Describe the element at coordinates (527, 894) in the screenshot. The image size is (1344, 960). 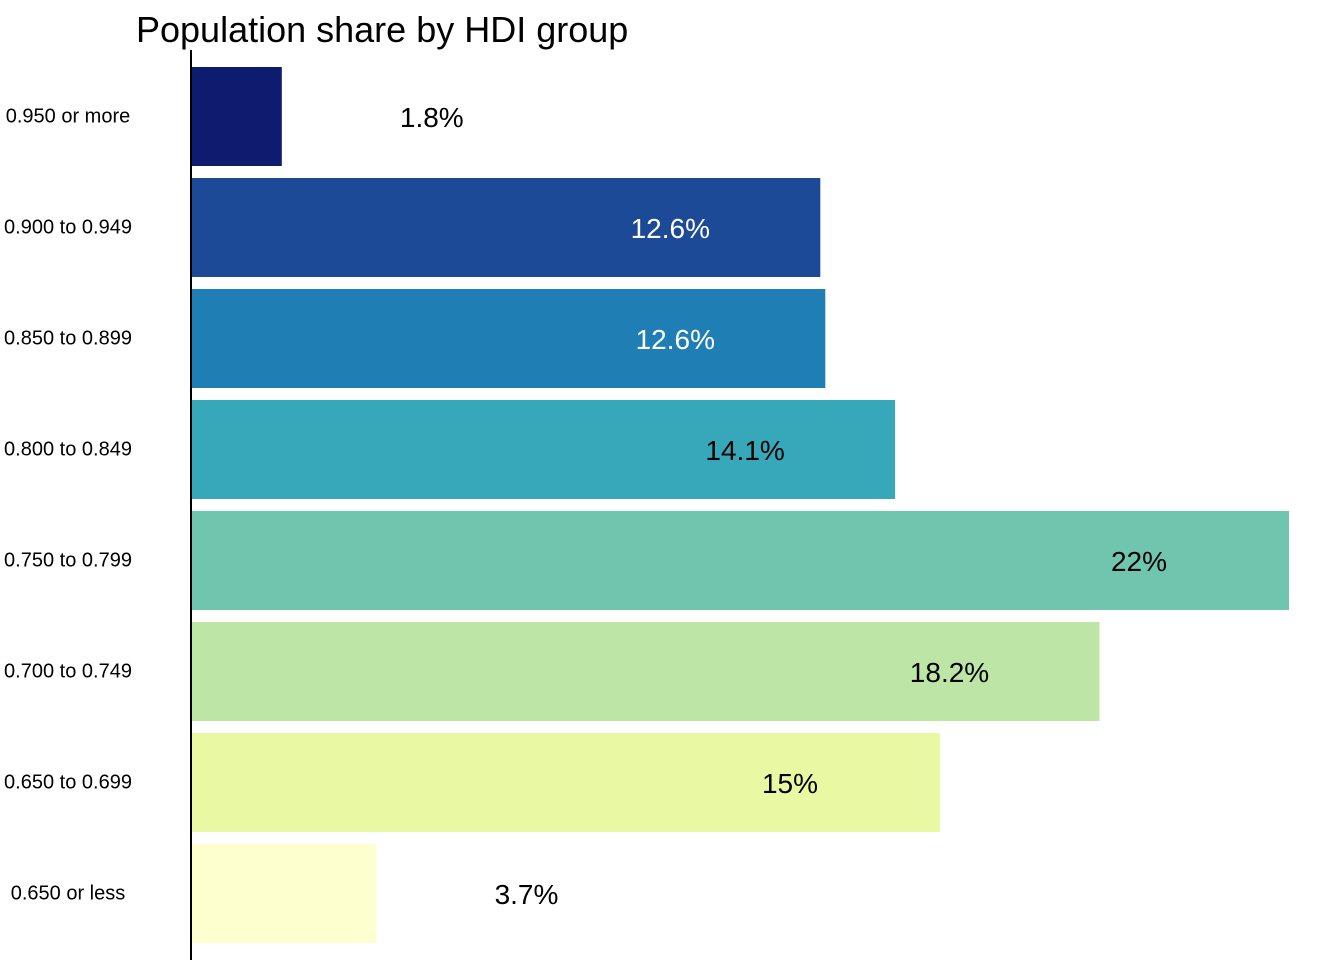
I see `value-label: 3.7%` at that location.